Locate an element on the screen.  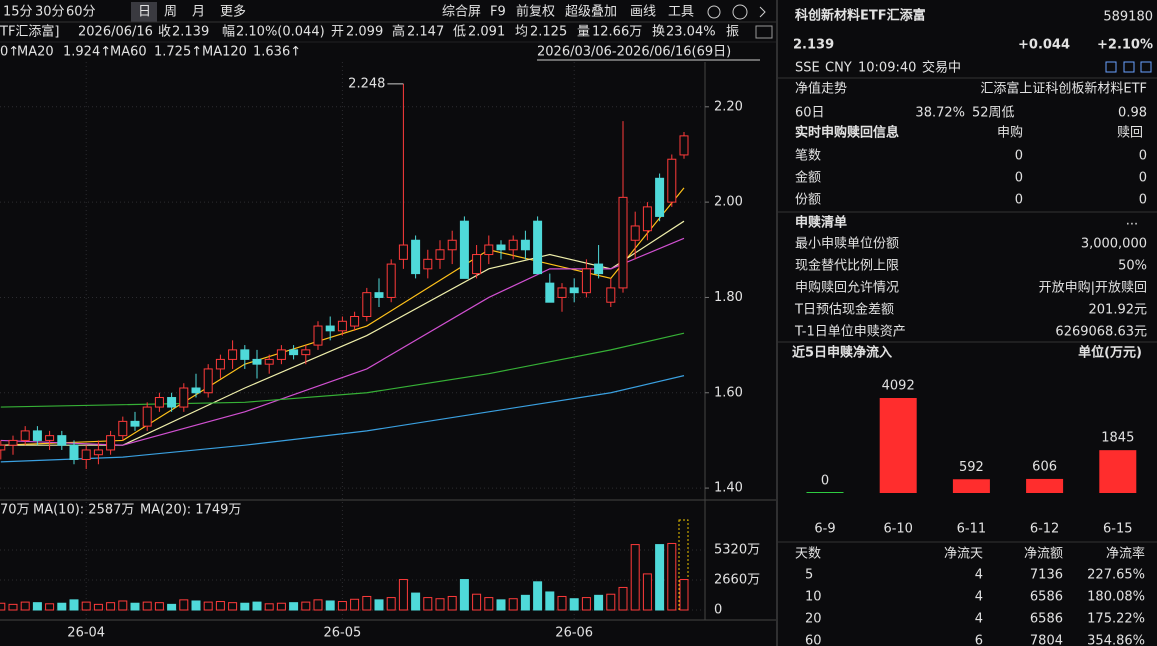
expand-icon is located at coordinates (762, 12).